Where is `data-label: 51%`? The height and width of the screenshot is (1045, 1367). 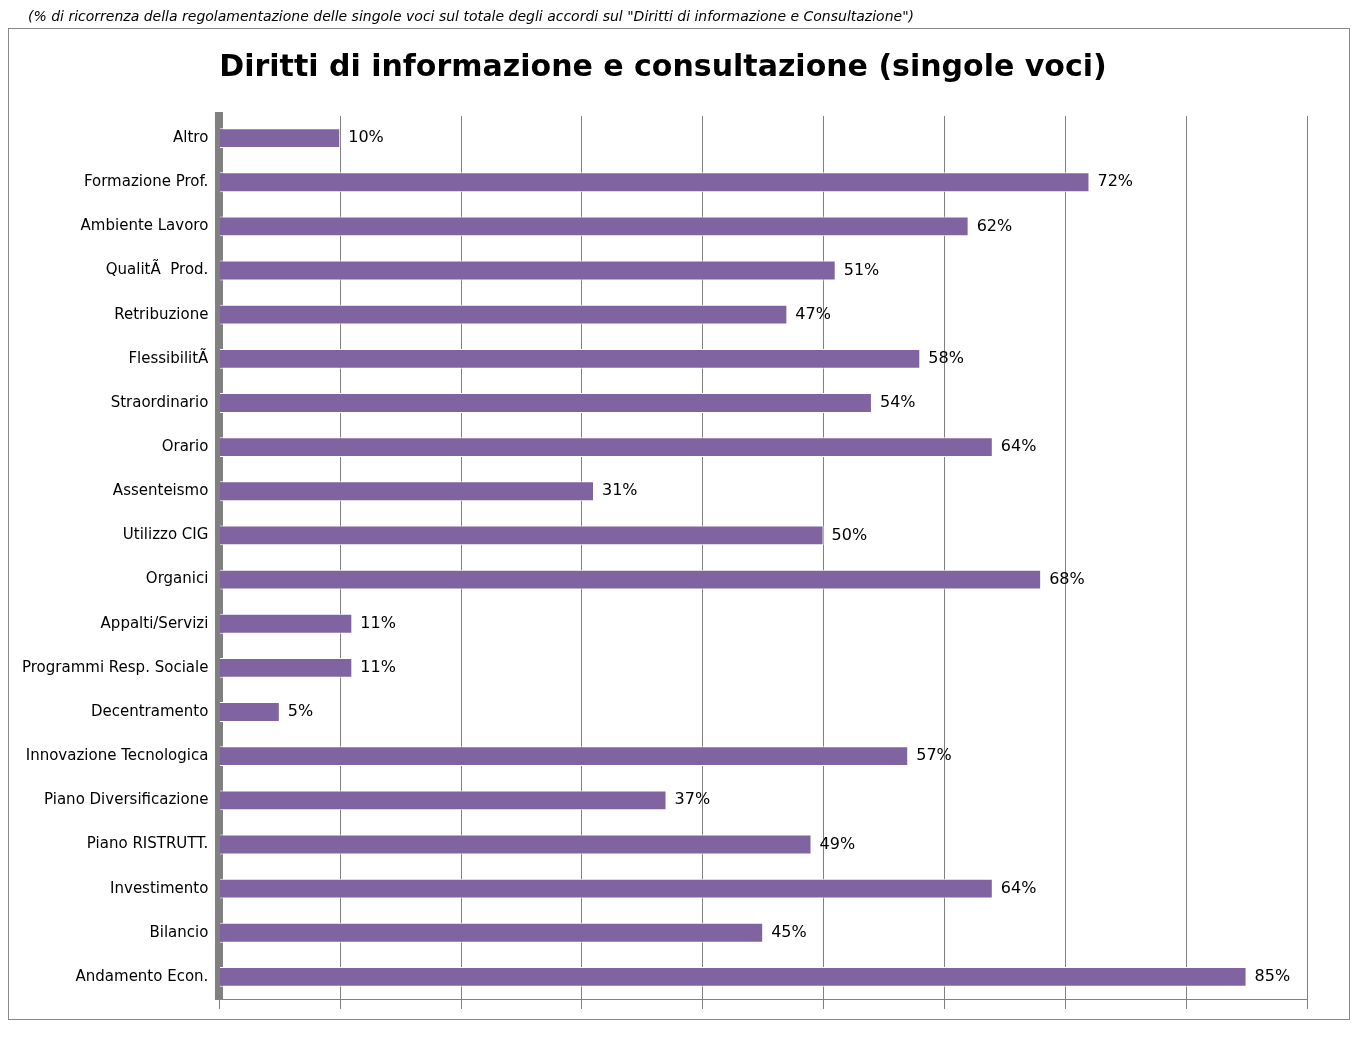 data-label: 51% is located at coordinates (861, 269).